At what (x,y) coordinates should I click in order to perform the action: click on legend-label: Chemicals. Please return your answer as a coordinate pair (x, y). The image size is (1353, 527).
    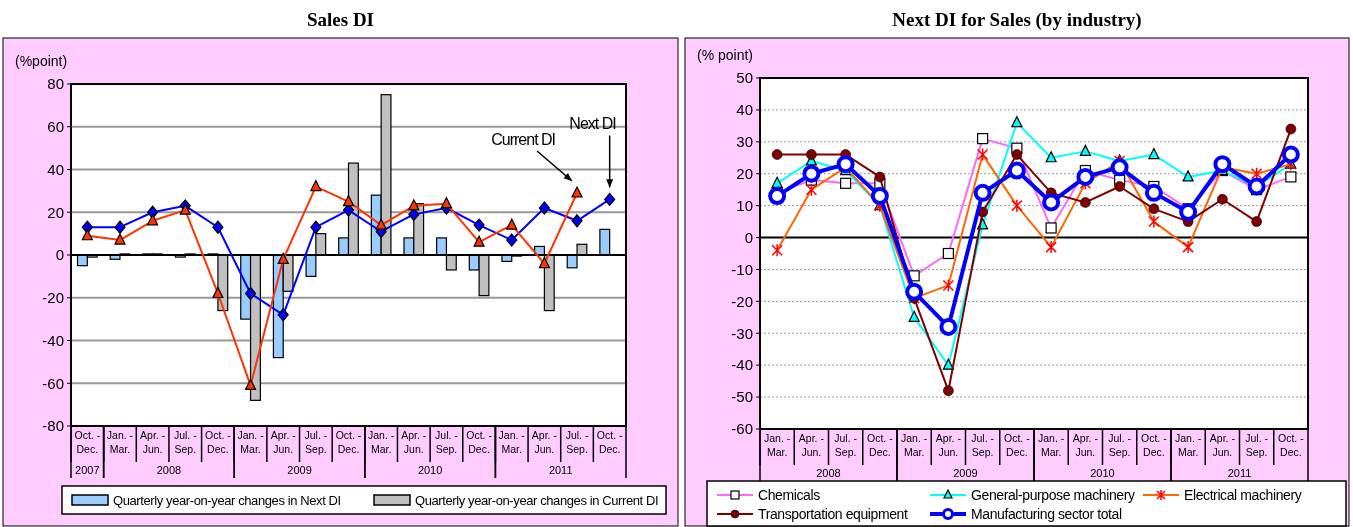
    Looking at the image, I should click on (789, 494).